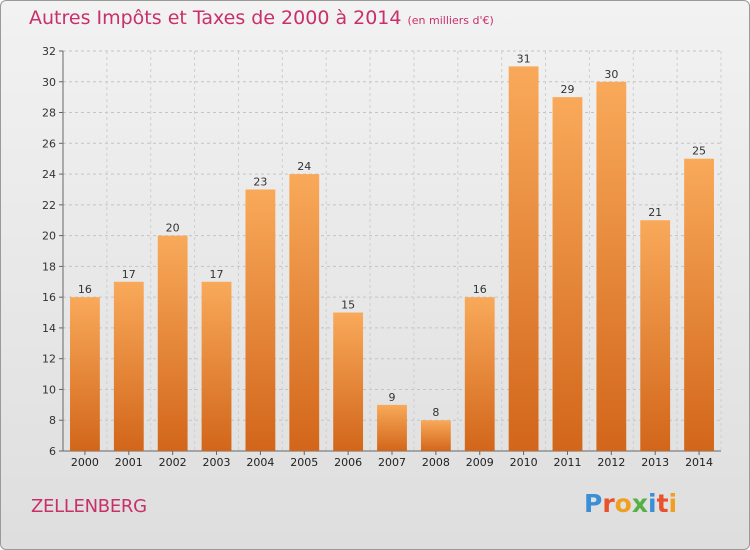 This screenshot has width=750, height=550. Describe the element at coordinates (392, 462) in the screenshot. I see `x-tick-label: 2007` at that location.